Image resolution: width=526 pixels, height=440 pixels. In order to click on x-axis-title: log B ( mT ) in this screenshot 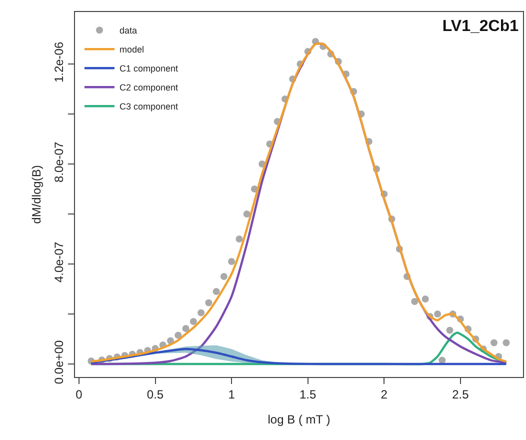, I will do `click(299, 419)`.